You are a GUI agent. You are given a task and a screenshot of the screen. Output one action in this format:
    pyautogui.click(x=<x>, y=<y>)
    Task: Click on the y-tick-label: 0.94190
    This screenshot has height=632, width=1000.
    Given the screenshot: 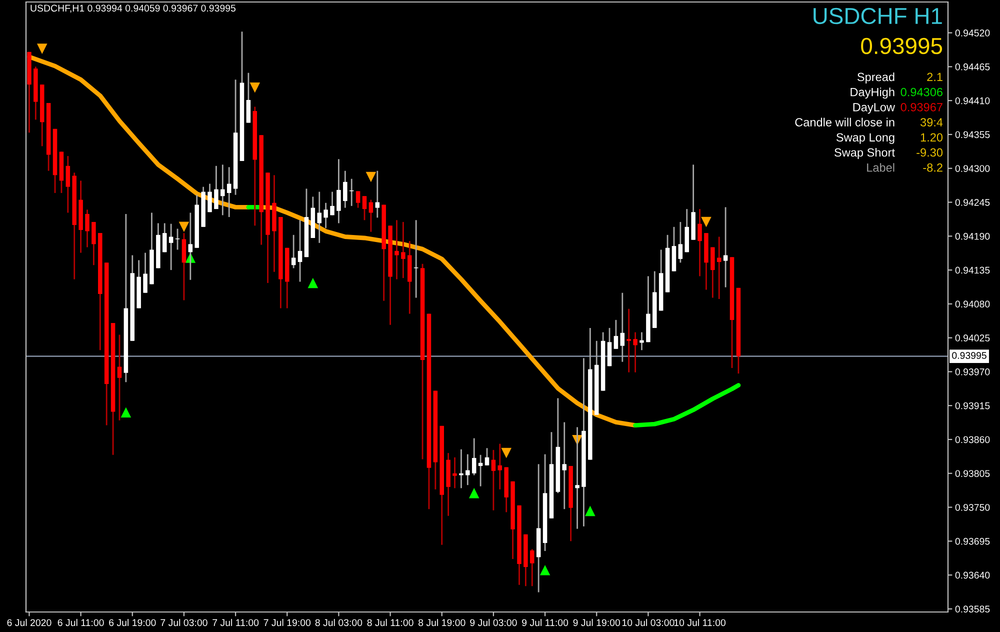 What is the action you would take?
    pyautogui.click(x=972, y=236)
    